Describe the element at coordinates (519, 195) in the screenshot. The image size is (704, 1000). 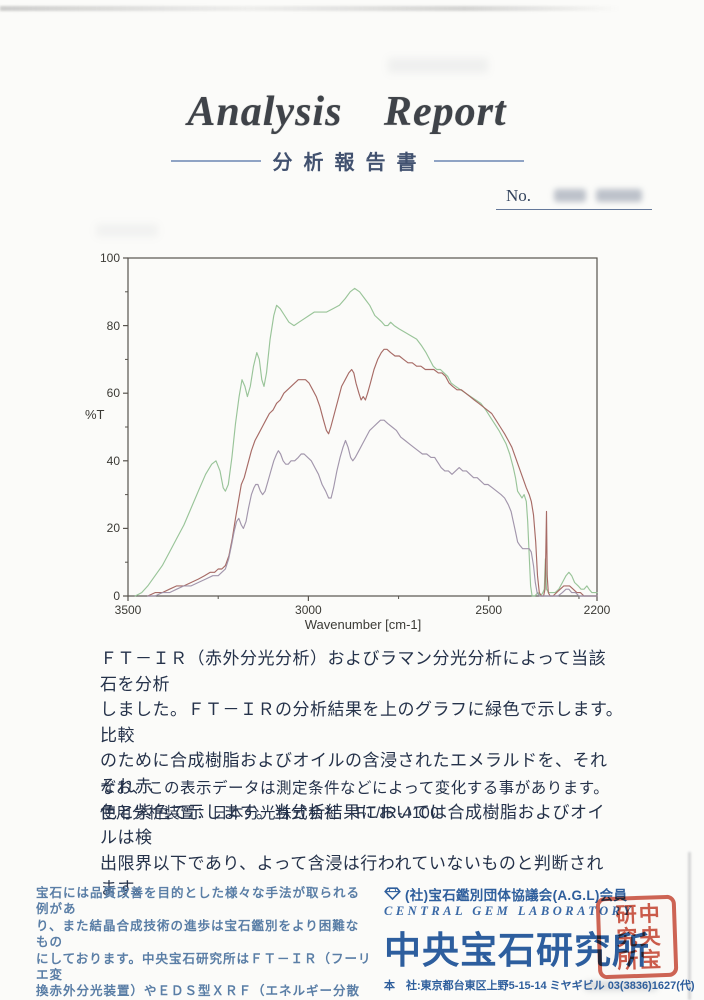
I see `report-number-label: No.` at that location.